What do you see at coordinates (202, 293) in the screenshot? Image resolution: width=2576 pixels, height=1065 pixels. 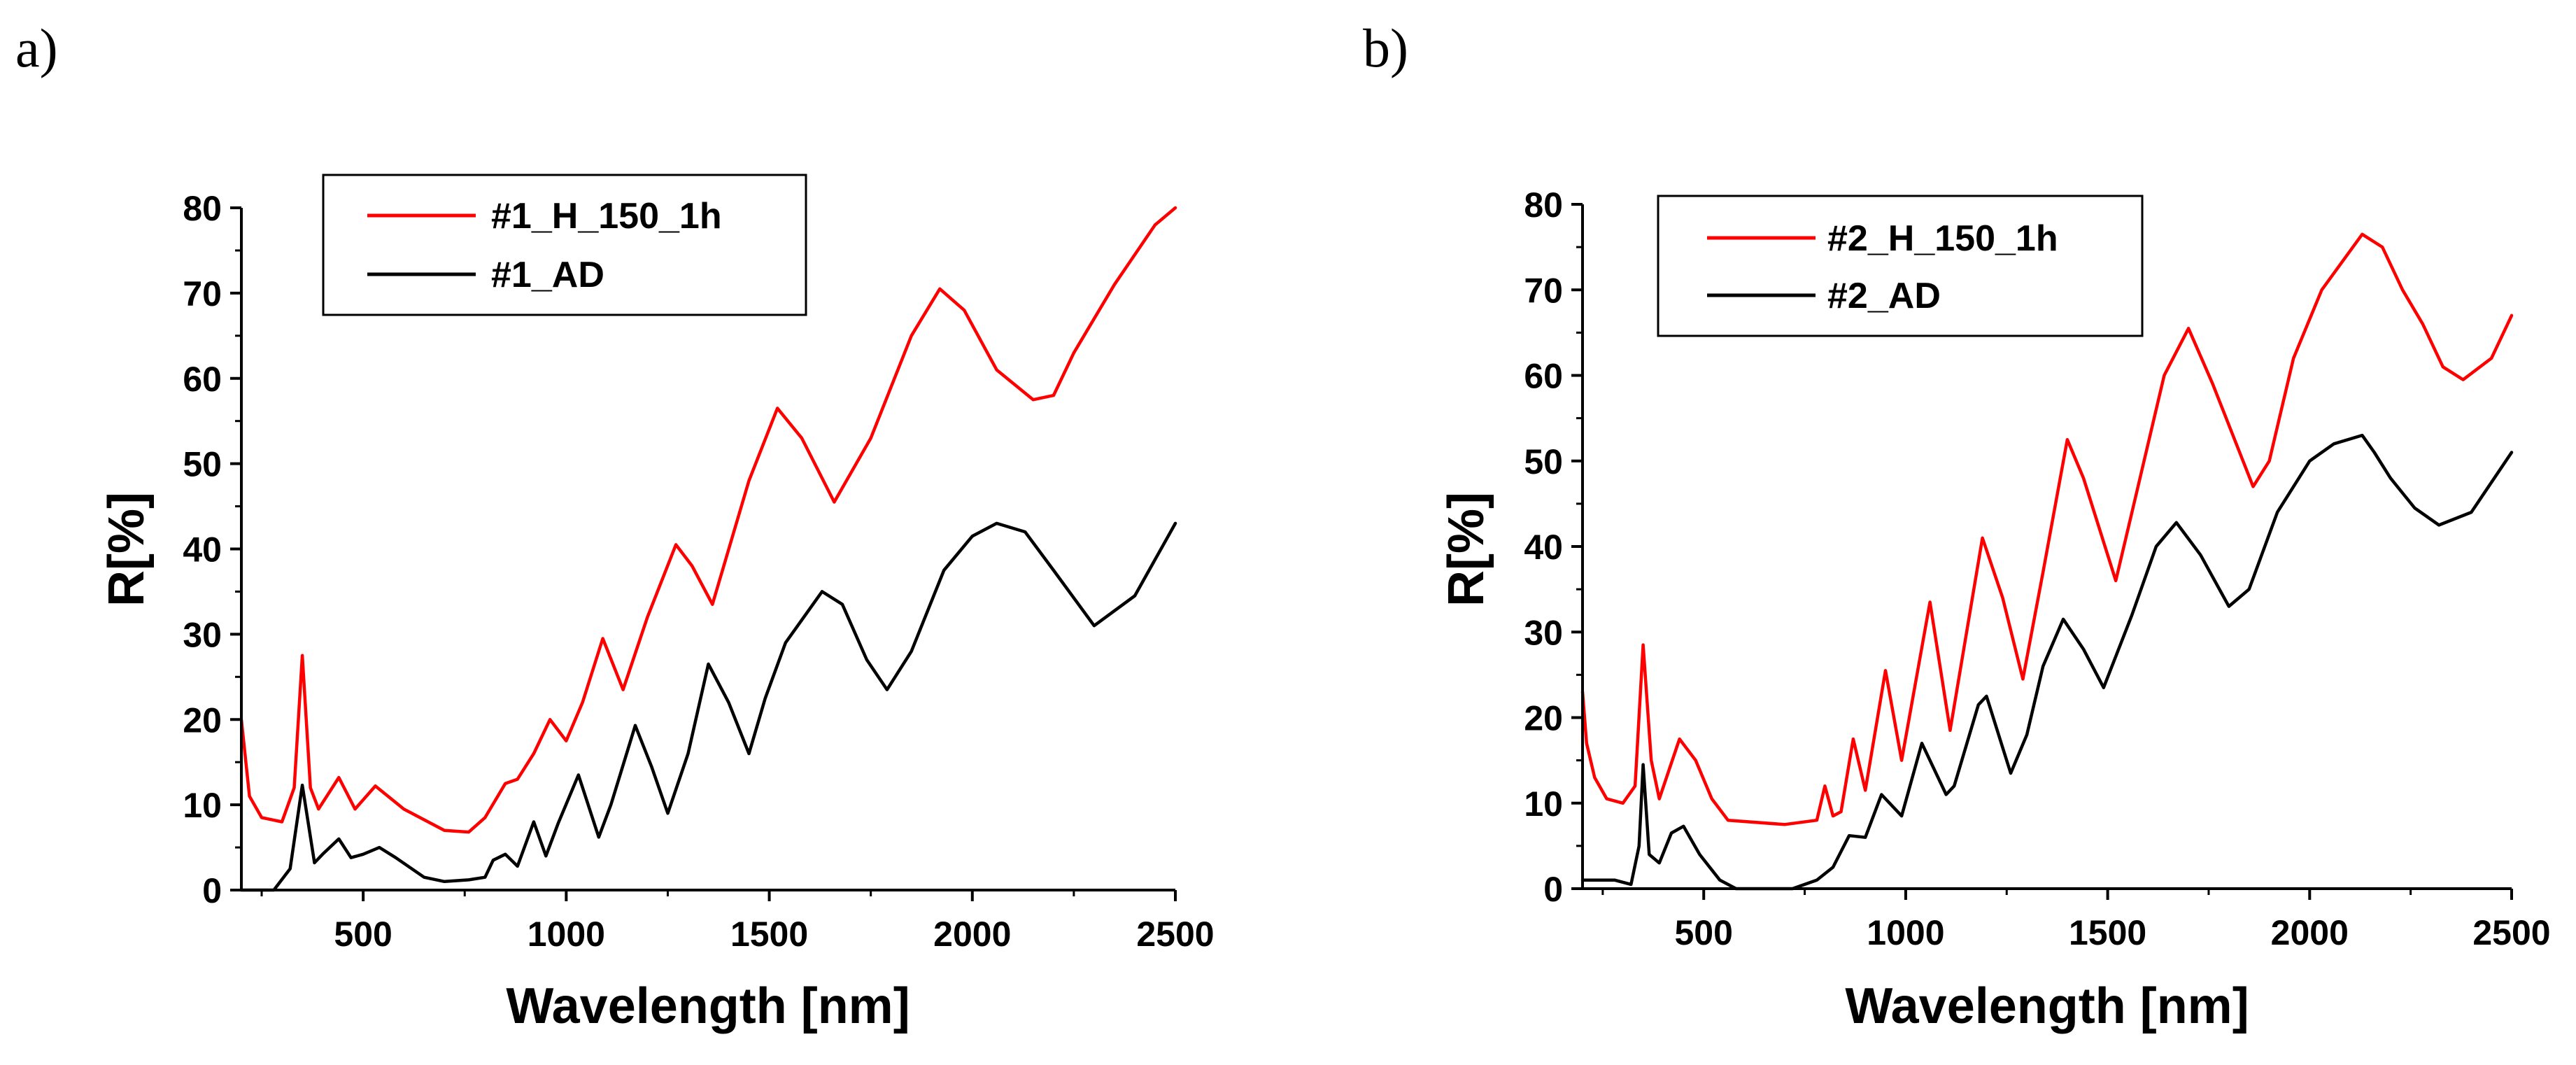 I see `panel-a-y-tick-label: 70` at bounding box center [202, 293].